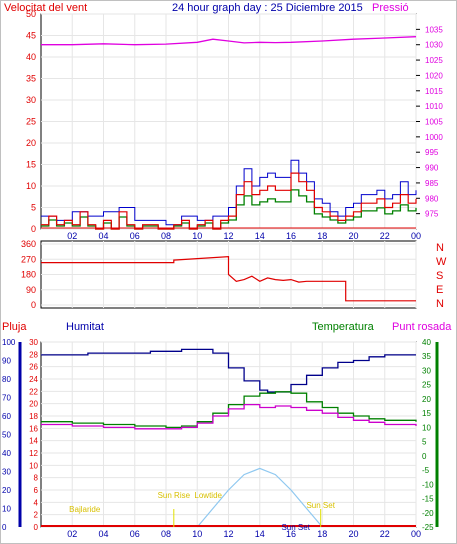 Image resolution: width=457 pixels, height=544 pixels. I want to click on rain-tick-label: 4, so click(36, 502).